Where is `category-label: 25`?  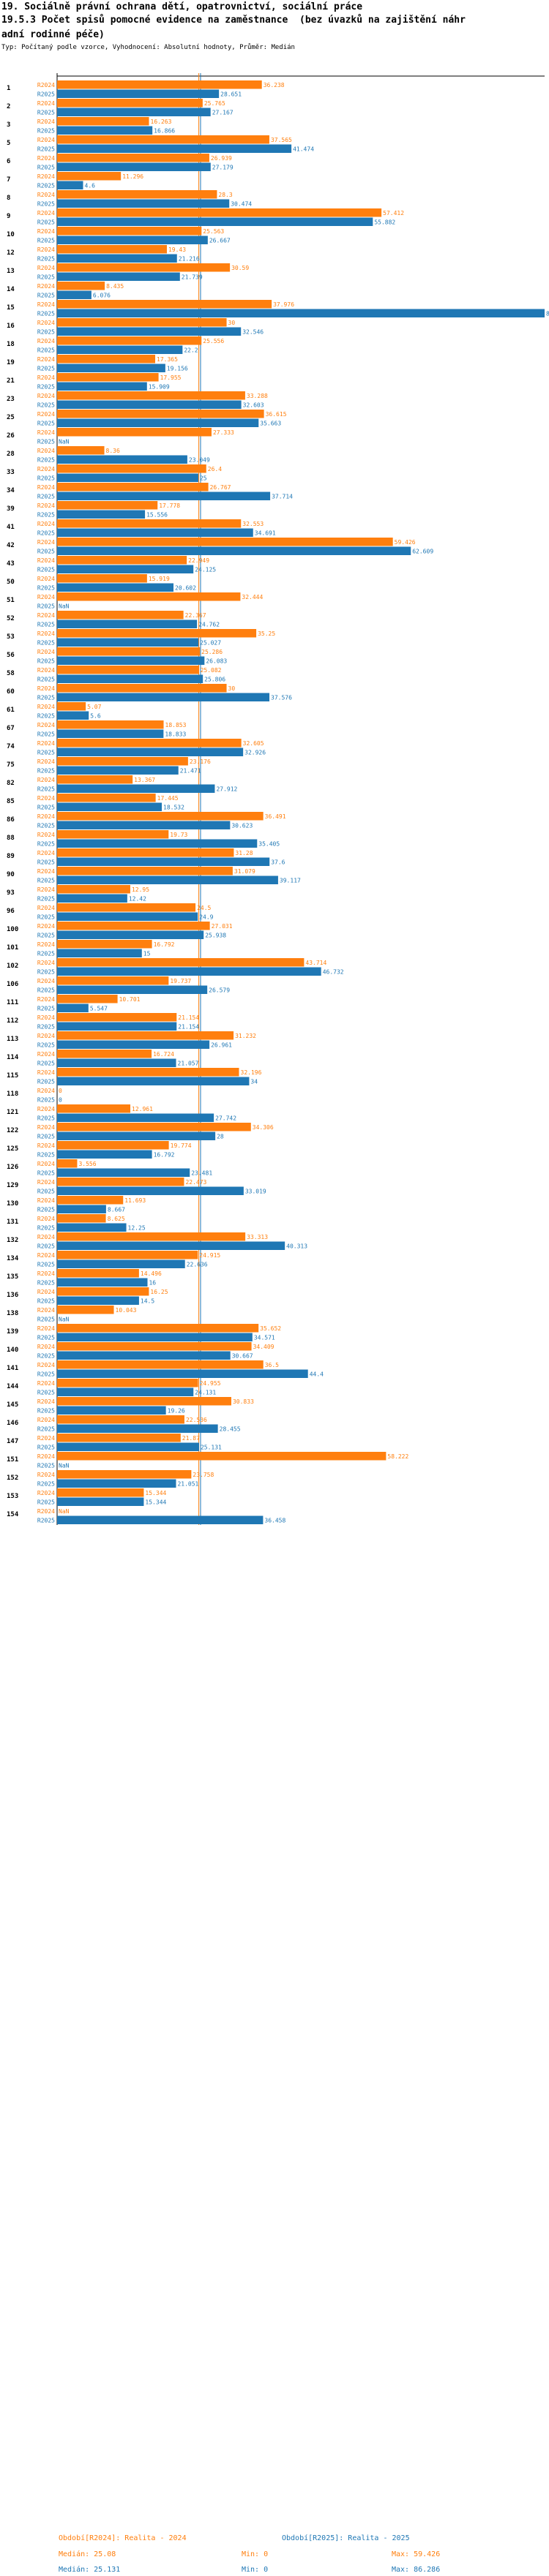
category-label: 25 is located at coordinates (11, 417).